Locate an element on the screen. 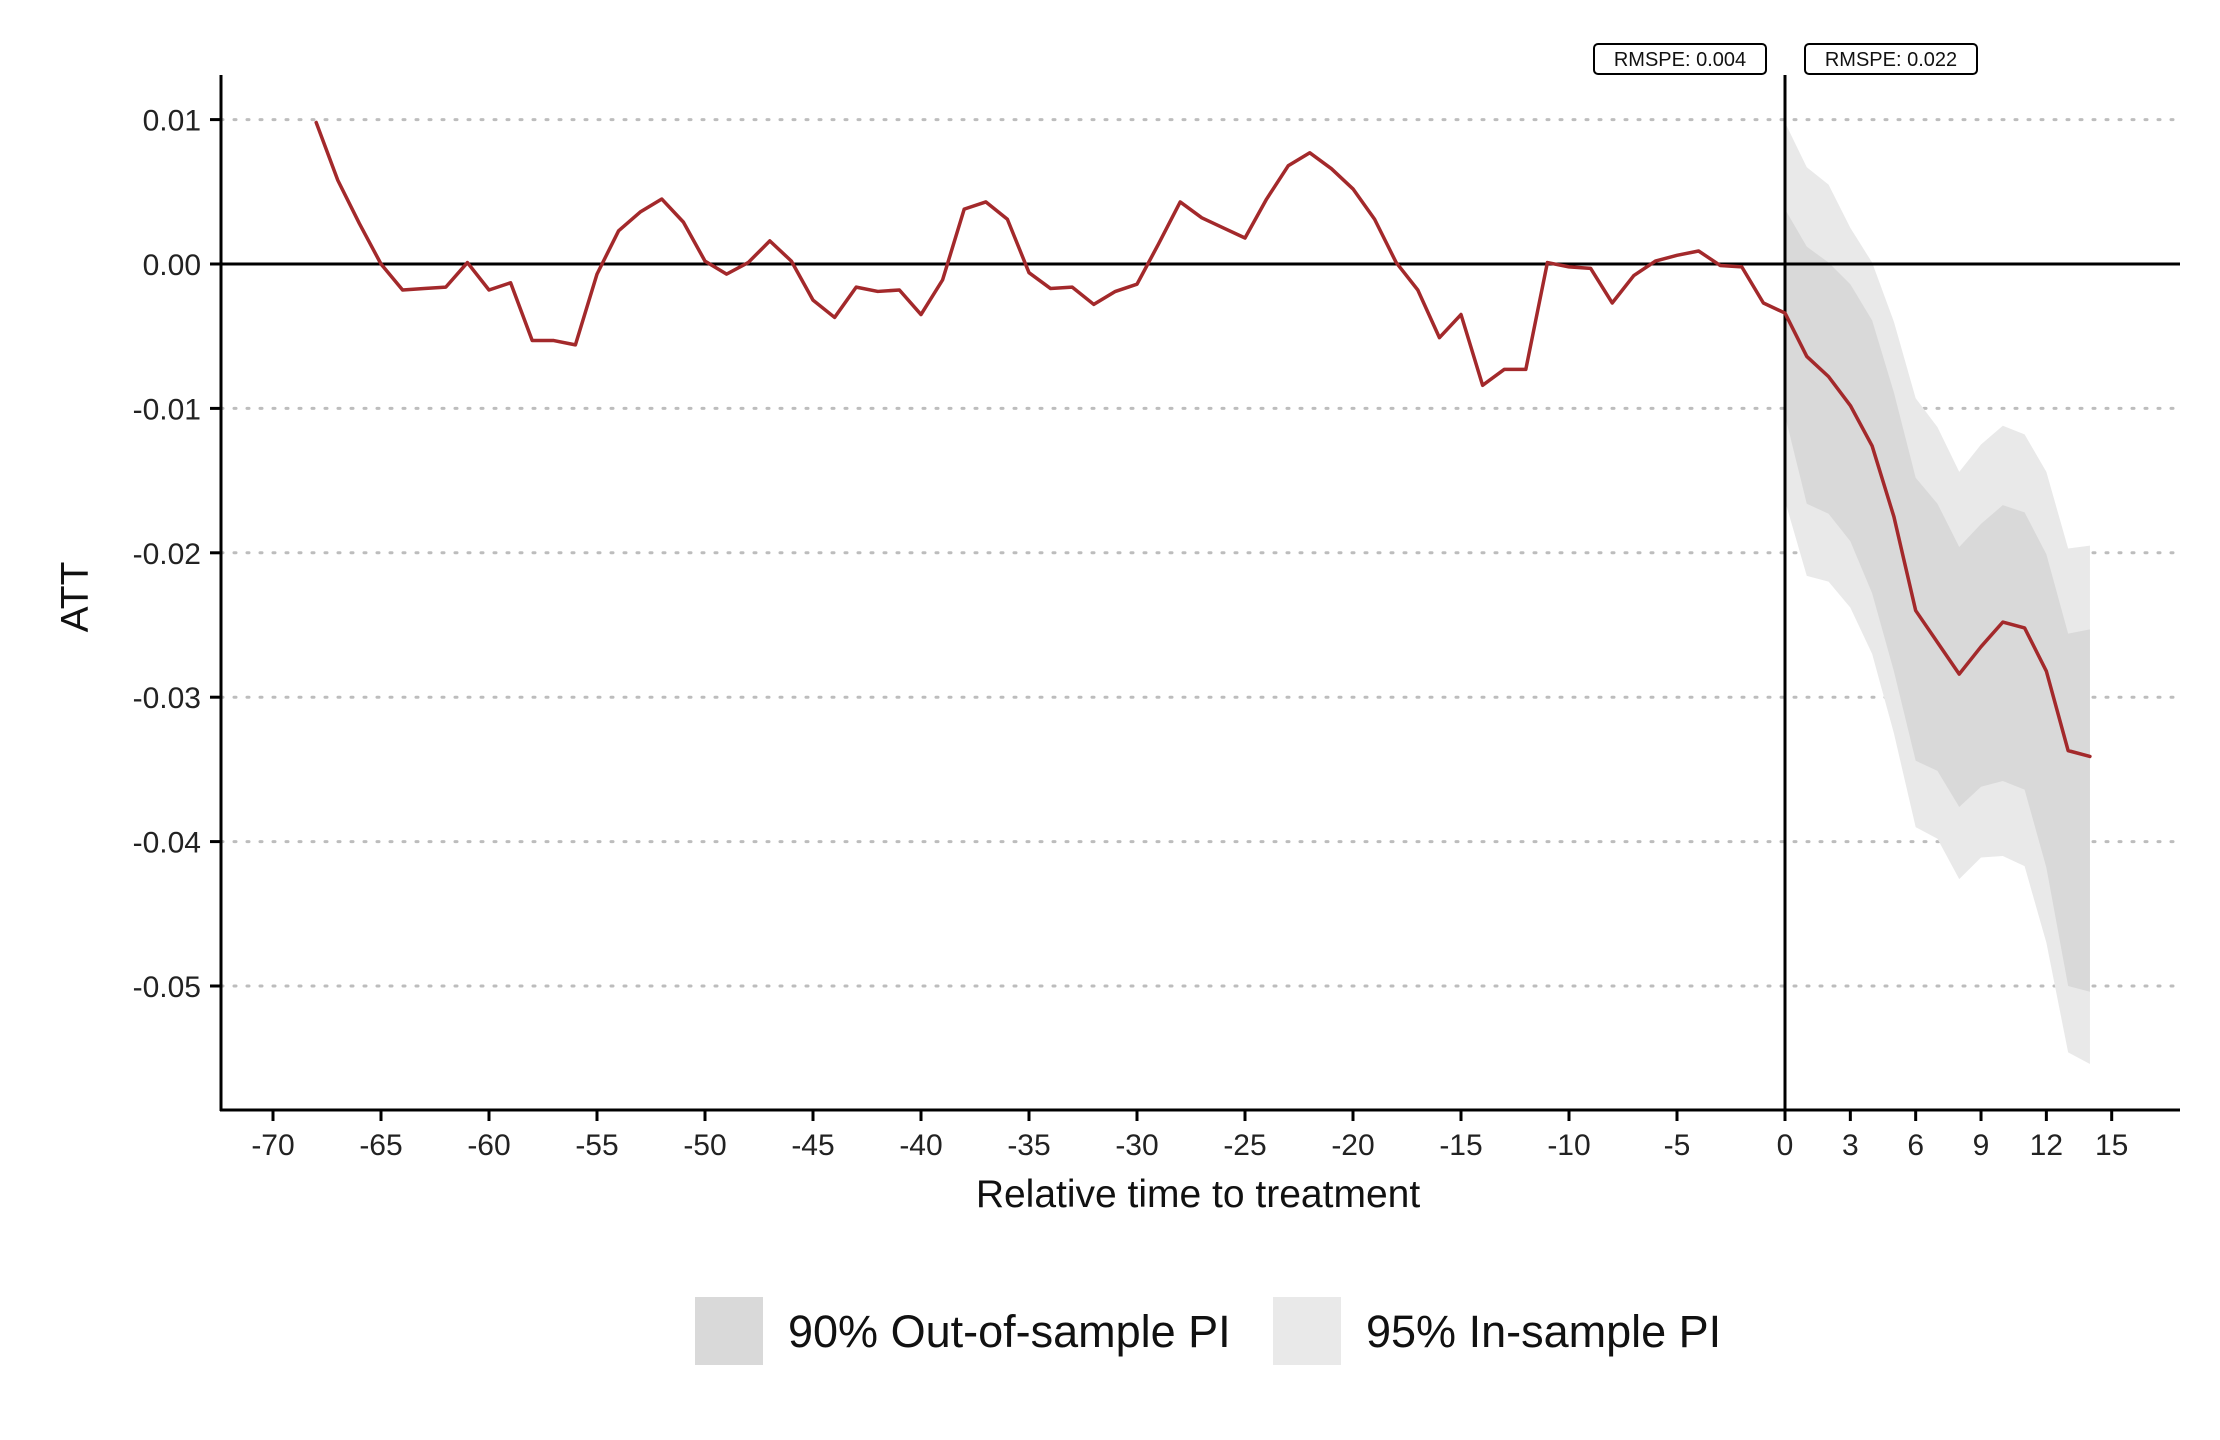 The width and height of the screenshot is (2220, 1440). y-tick-label-3: -0.02 is located at coordinates (167, 554).